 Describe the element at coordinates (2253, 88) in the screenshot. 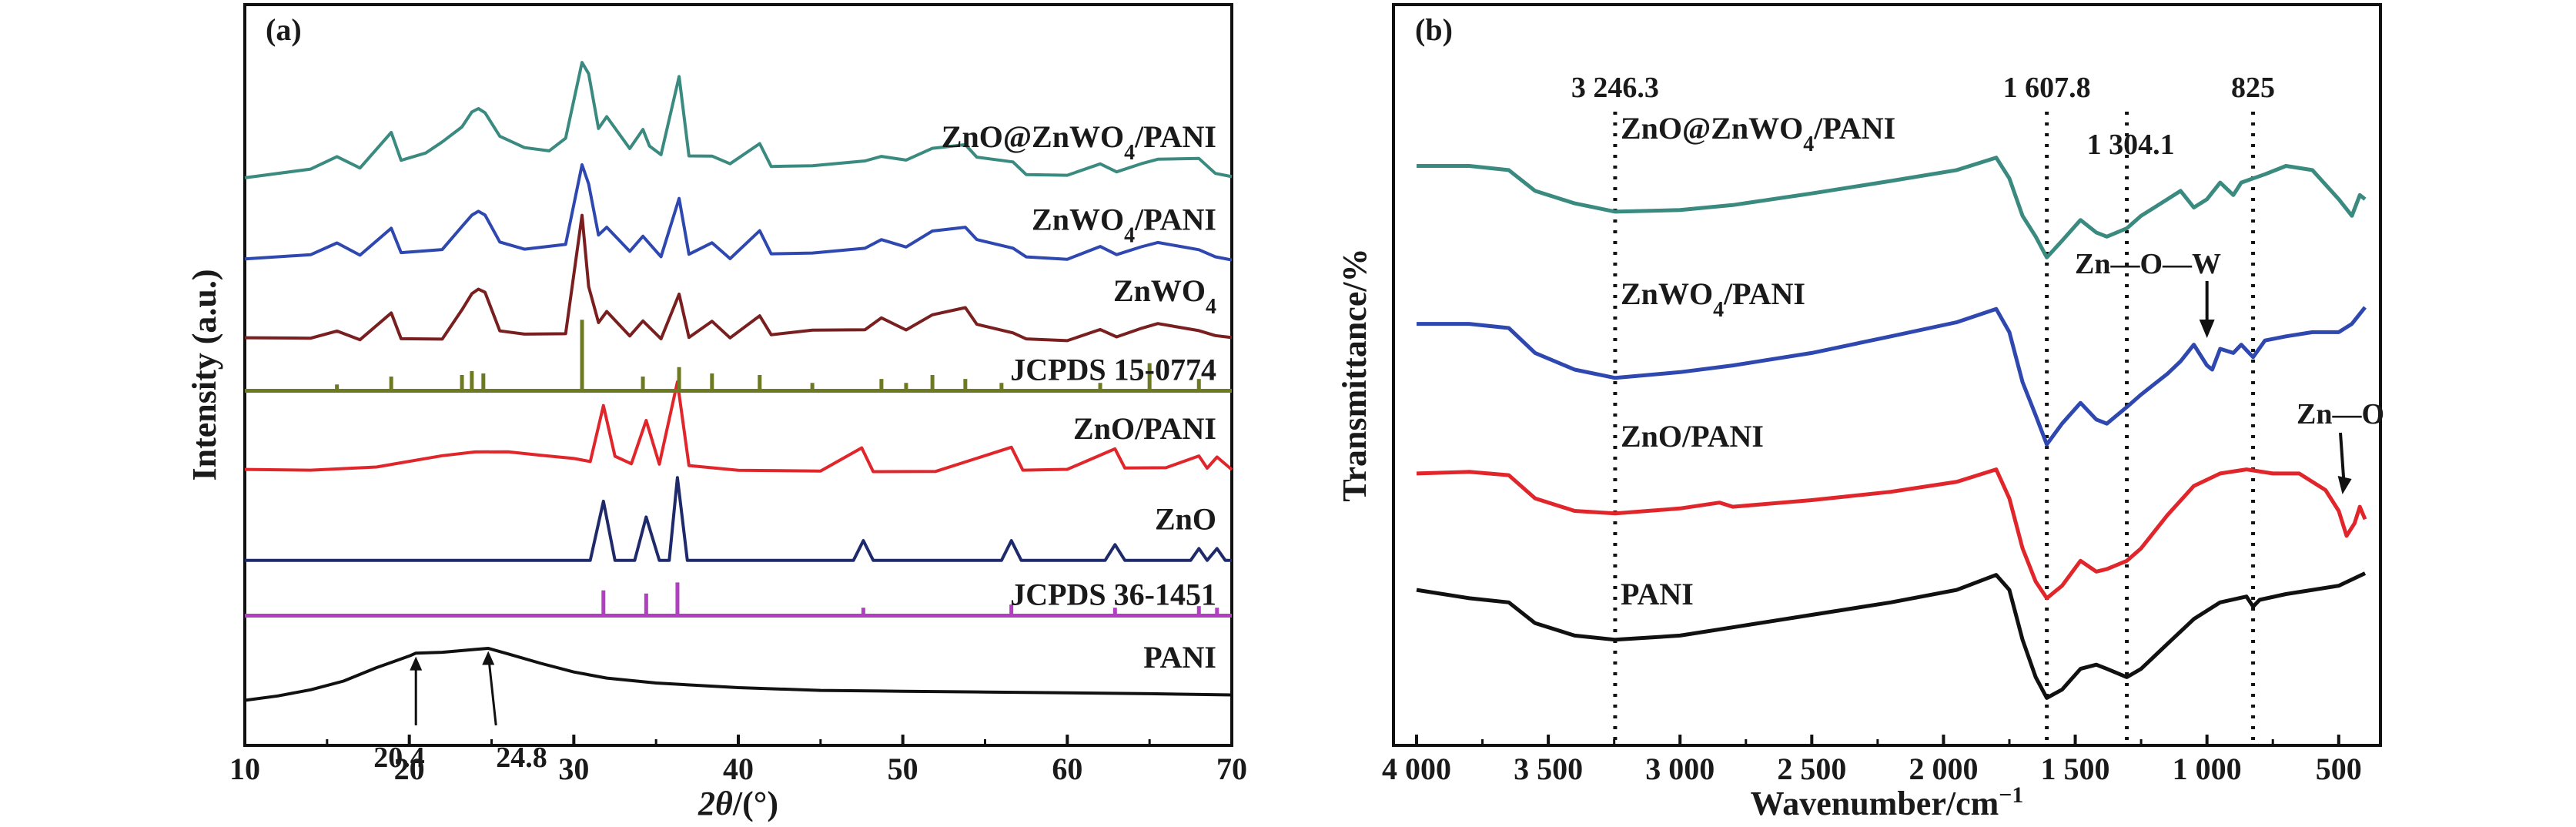

I see `reference-line-label: 825` at that location.